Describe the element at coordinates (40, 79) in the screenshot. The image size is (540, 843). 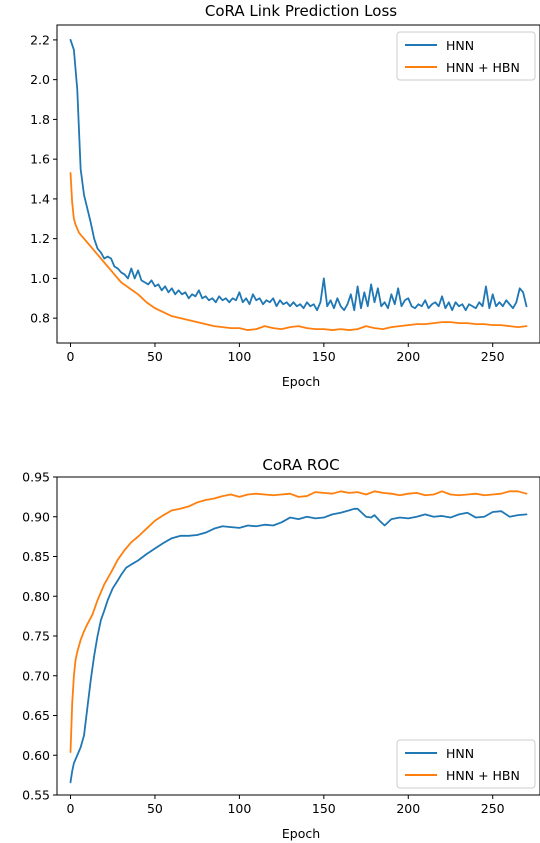
I see `y-tick-label: 2.0` at that location.